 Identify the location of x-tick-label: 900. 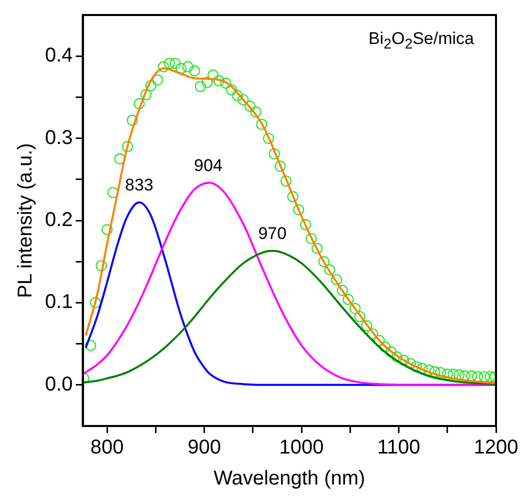
(205, 447).